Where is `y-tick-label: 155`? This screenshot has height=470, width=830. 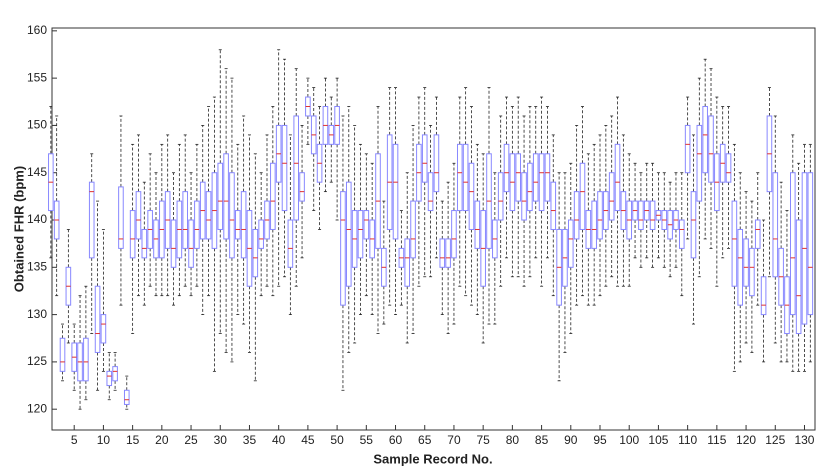 y-tick-label: 155 is located at coordinates (37, 77).